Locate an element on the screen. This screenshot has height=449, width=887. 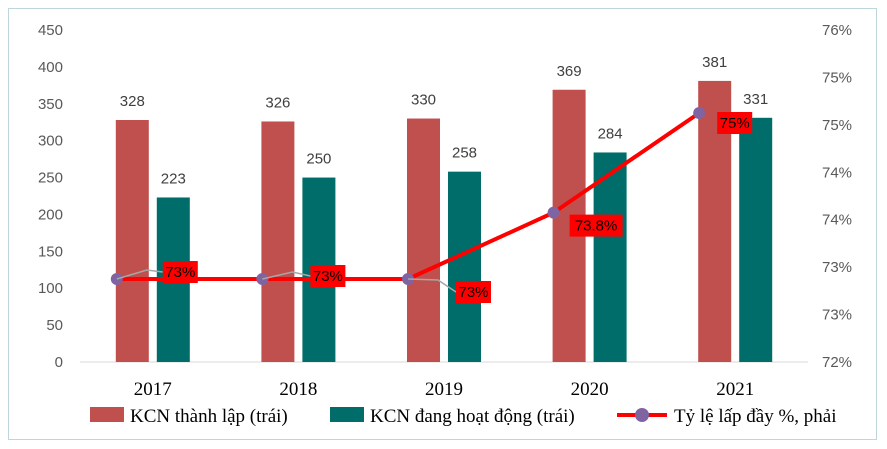
bar-data-label: 258 is located at coordinates (464, 153).